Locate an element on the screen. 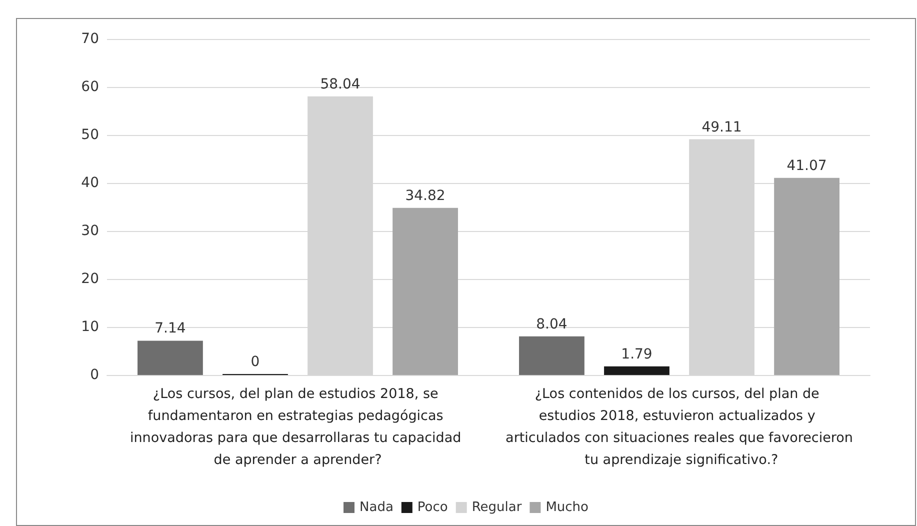  y-tick-label: 70 is located at coordinates (90, 39).